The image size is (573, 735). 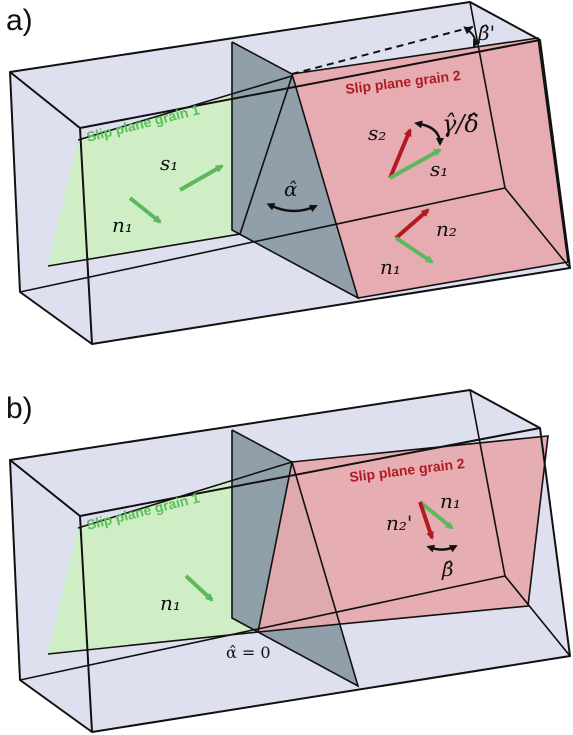 I want to click on n2-arrow, so click(x=412, y=224).